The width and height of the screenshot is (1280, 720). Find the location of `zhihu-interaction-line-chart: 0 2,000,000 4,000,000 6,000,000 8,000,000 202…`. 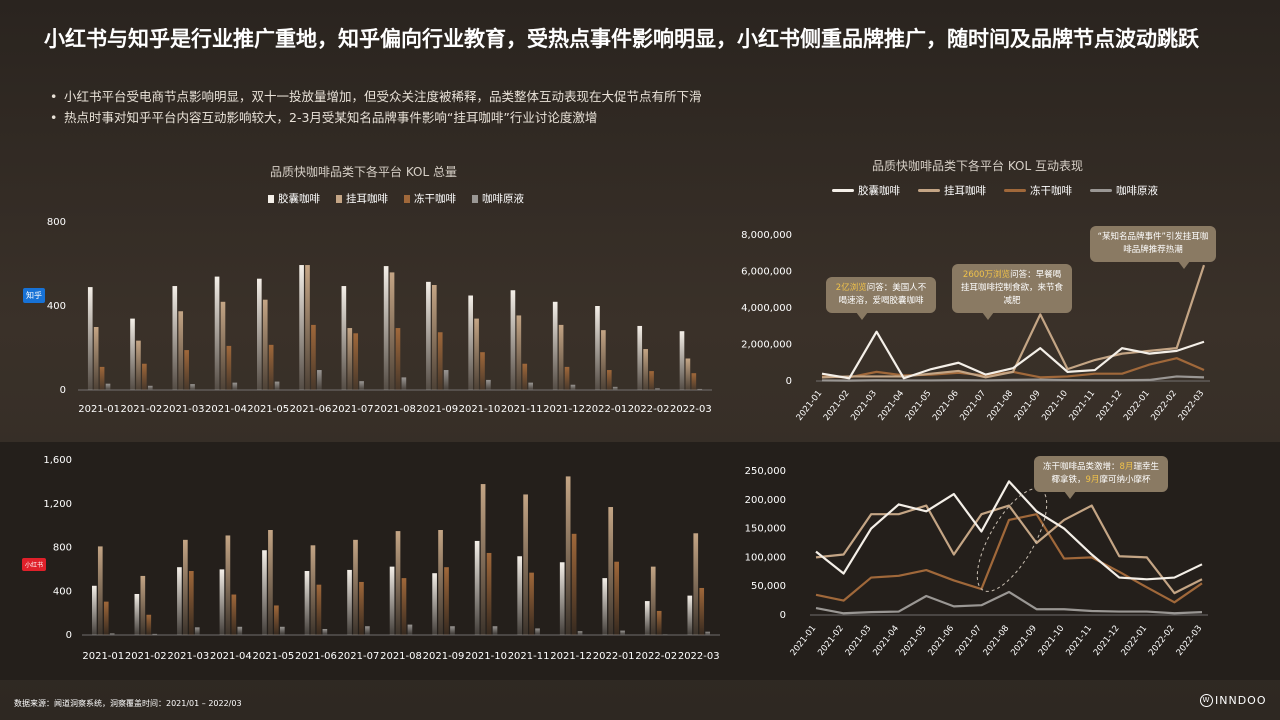

zhihu-interaction-line-chart: 0 2,000,000 4,000,000 6,000,000 8,000,000 202… is located at coordinates (975, 326).